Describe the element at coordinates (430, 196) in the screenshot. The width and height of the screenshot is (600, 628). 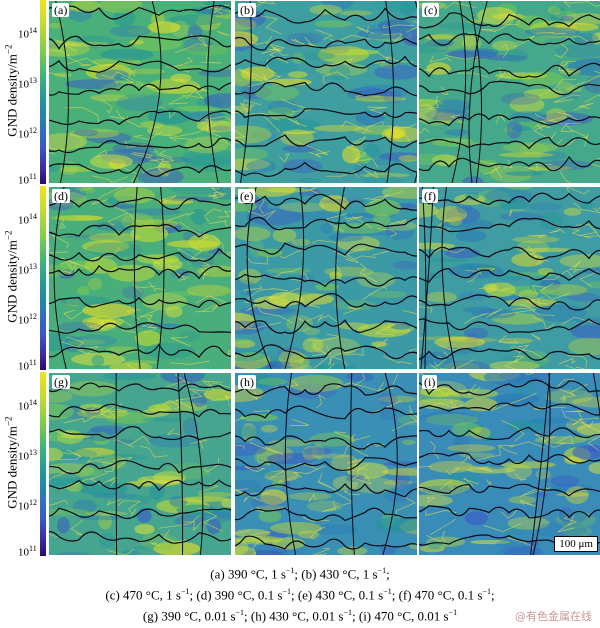
I see `panel-label: (f)` at that location.